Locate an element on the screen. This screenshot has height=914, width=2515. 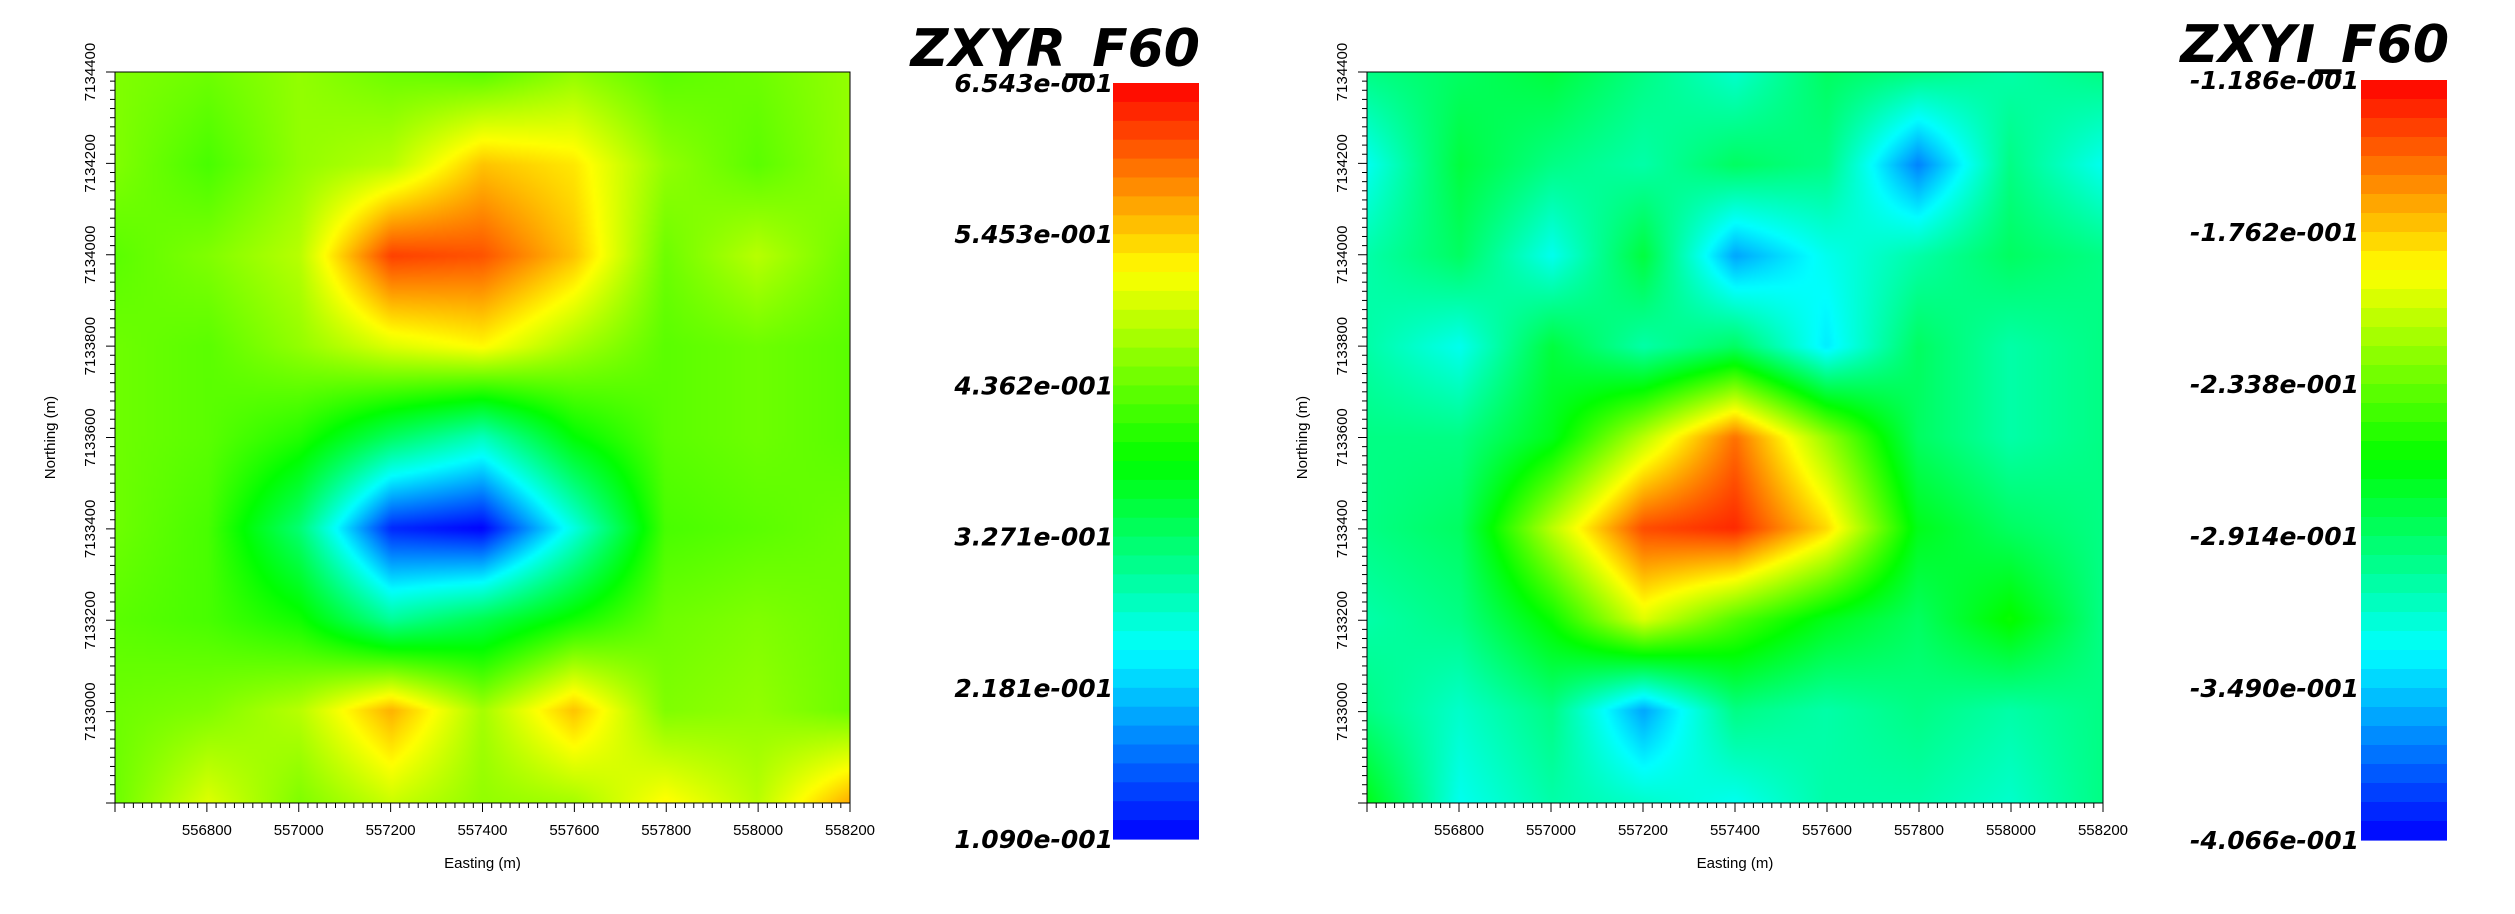
colorbar-label: -4.066e-001 is located at coordinates (2274, 840).